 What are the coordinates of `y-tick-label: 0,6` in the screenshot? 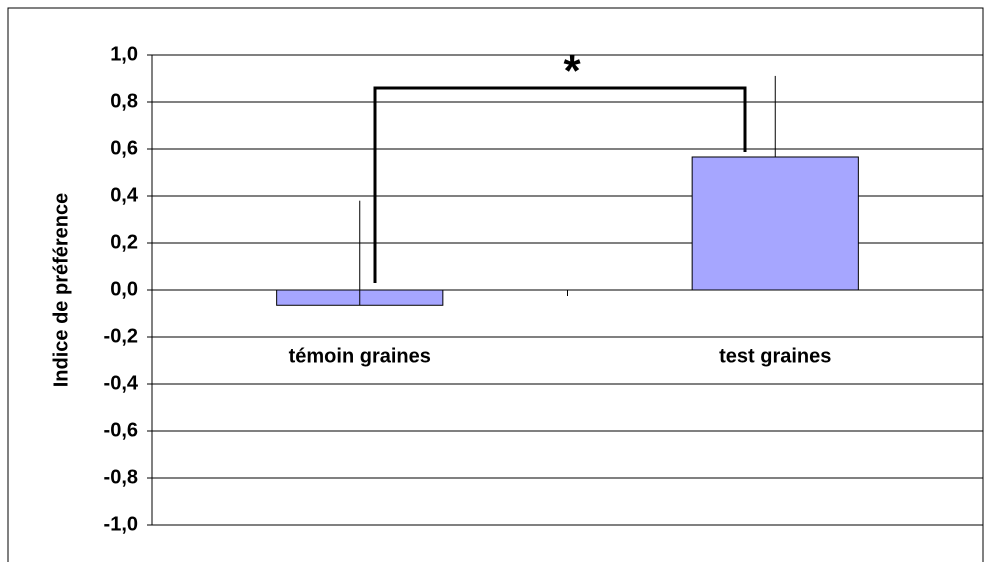 It's located at (124, 148).